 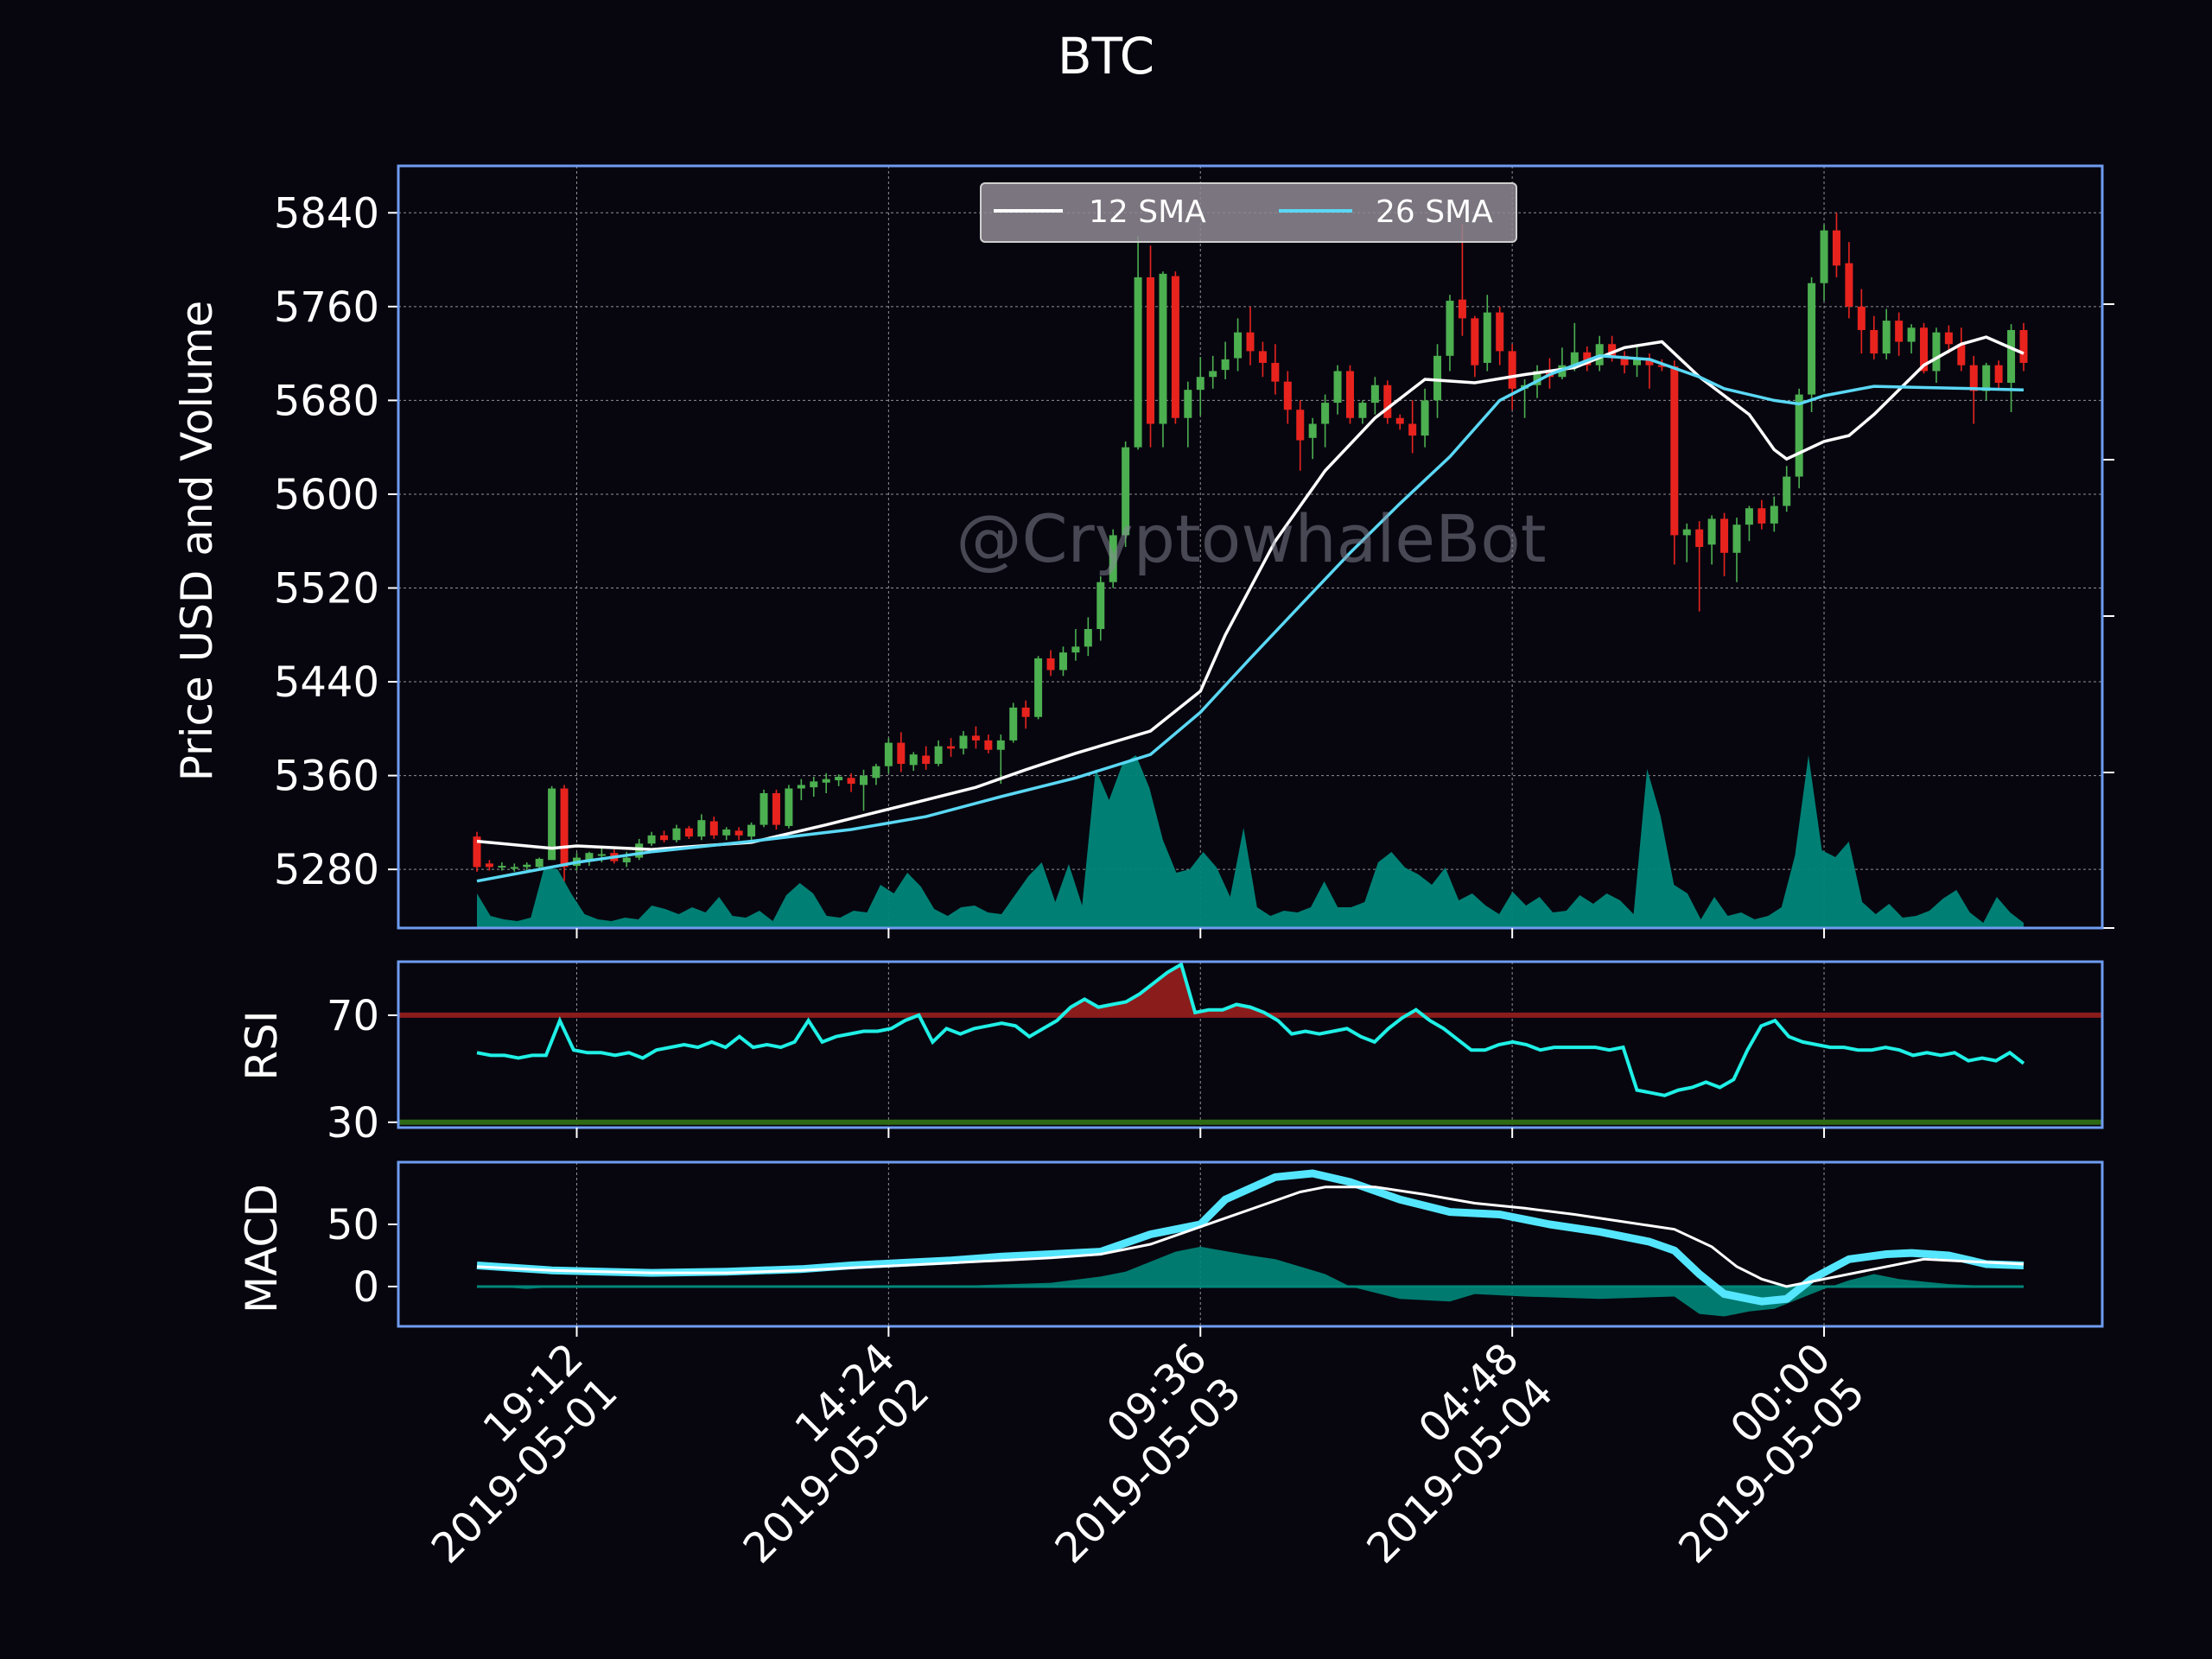 I want to click on volume-area, so click(x=1250, y=841).